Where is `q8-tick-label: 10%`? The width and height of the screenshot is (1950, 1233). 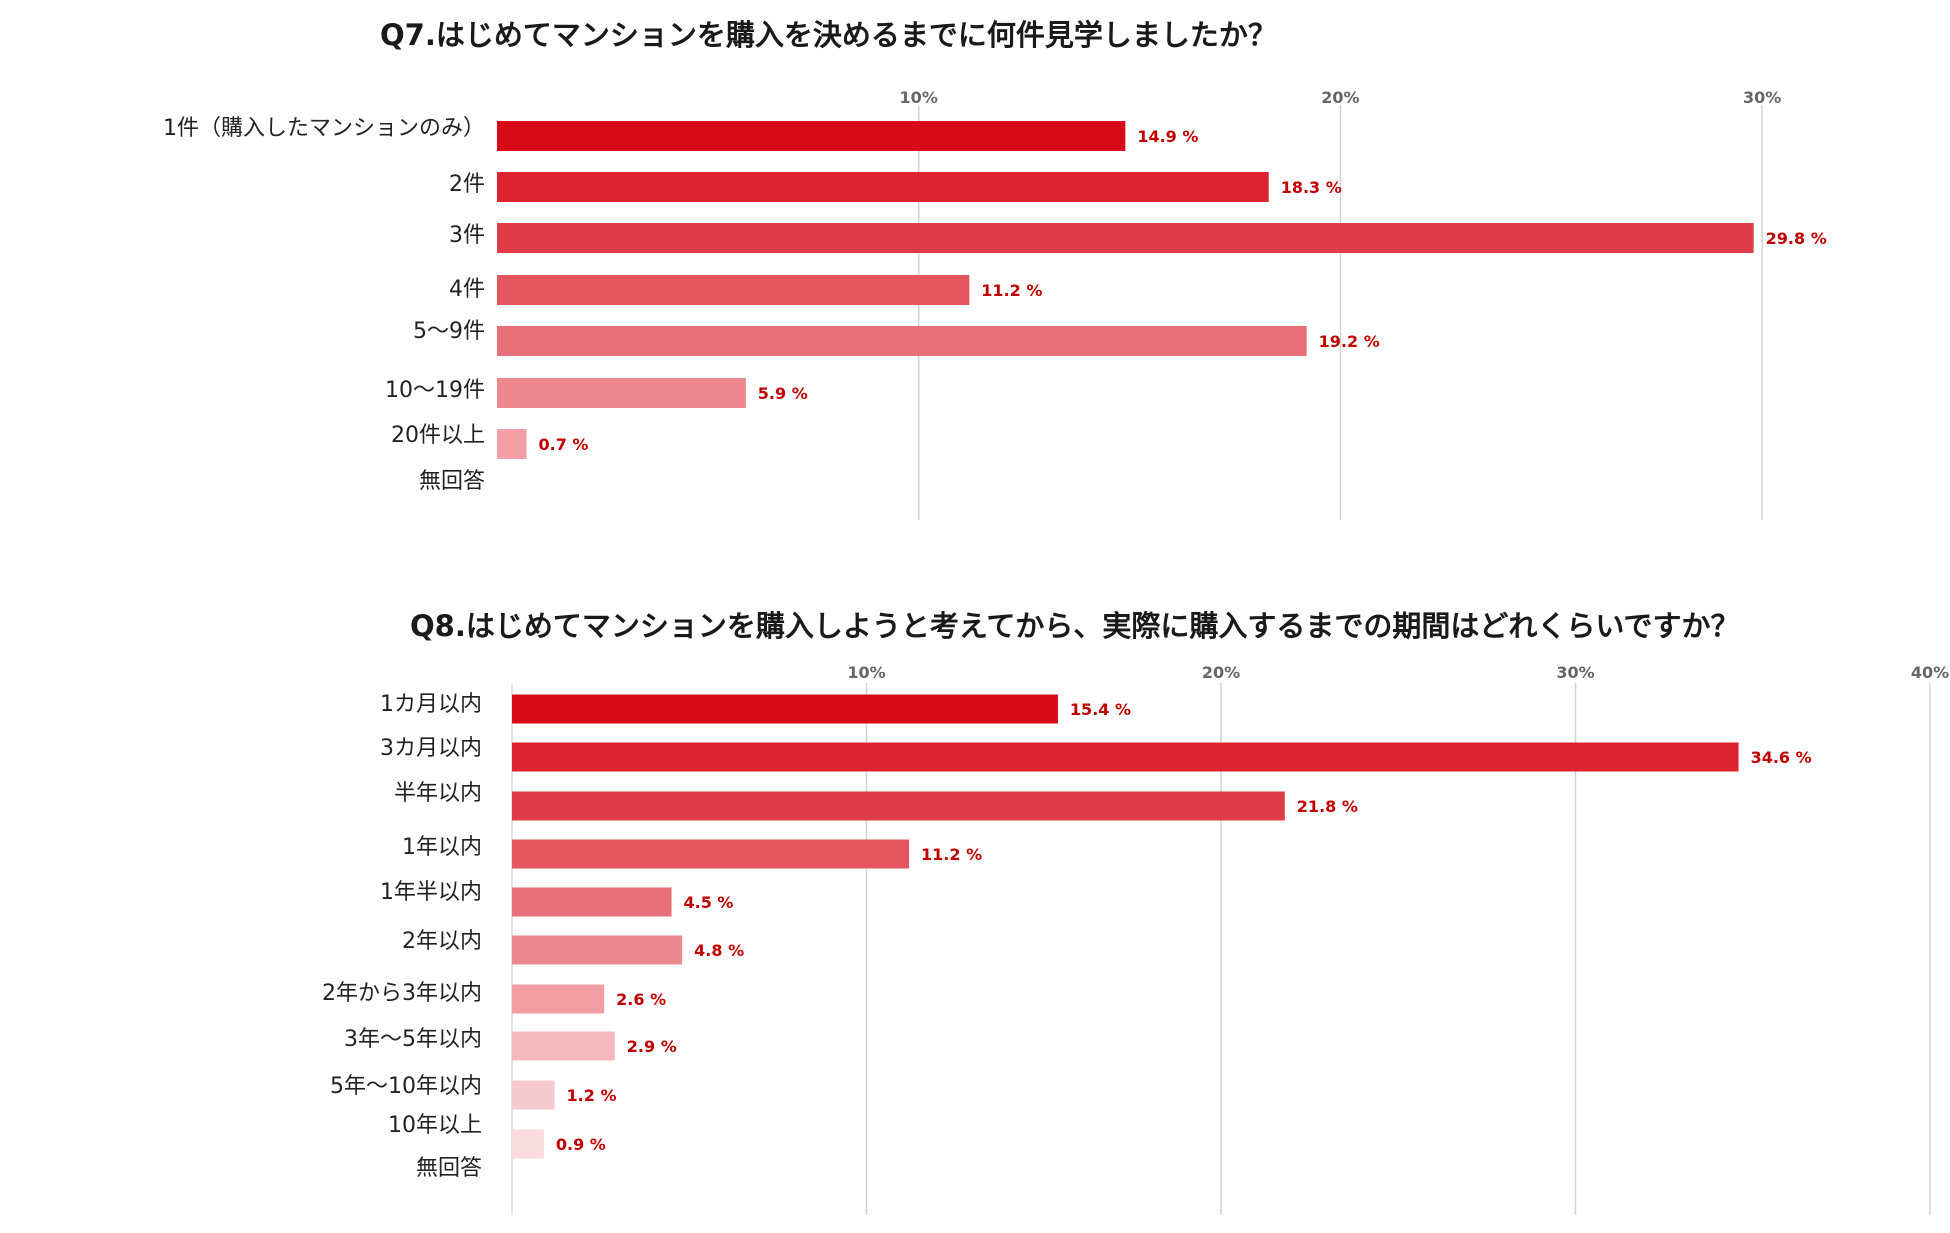 q8-tick-label: 10% is located at coordinates (866, 672).